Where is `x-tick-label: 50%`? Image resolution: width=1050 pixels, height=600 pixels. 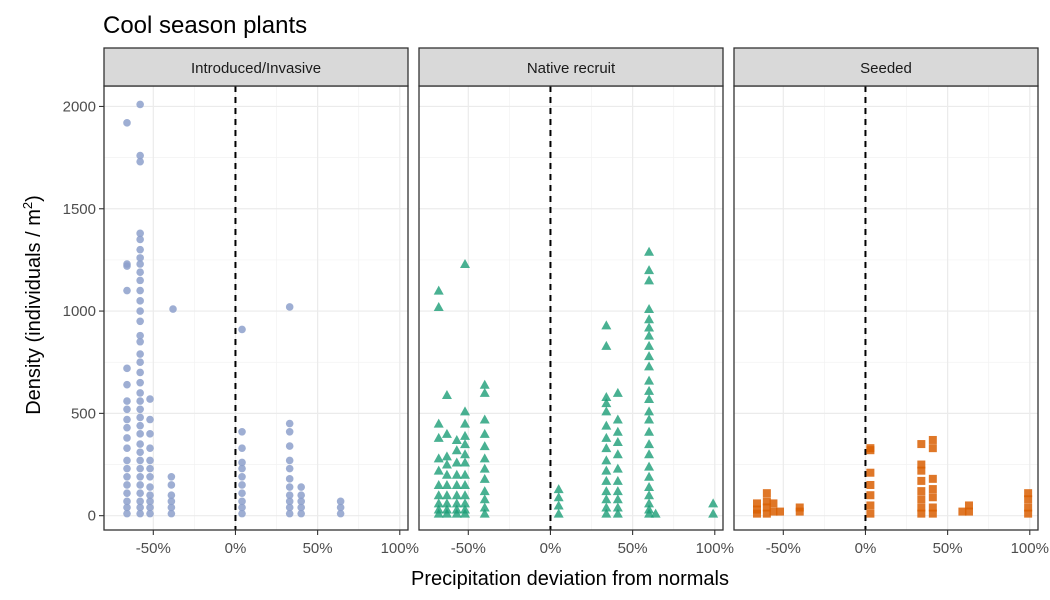 x-tick-label: 50% is located at coordinates (948, 548).